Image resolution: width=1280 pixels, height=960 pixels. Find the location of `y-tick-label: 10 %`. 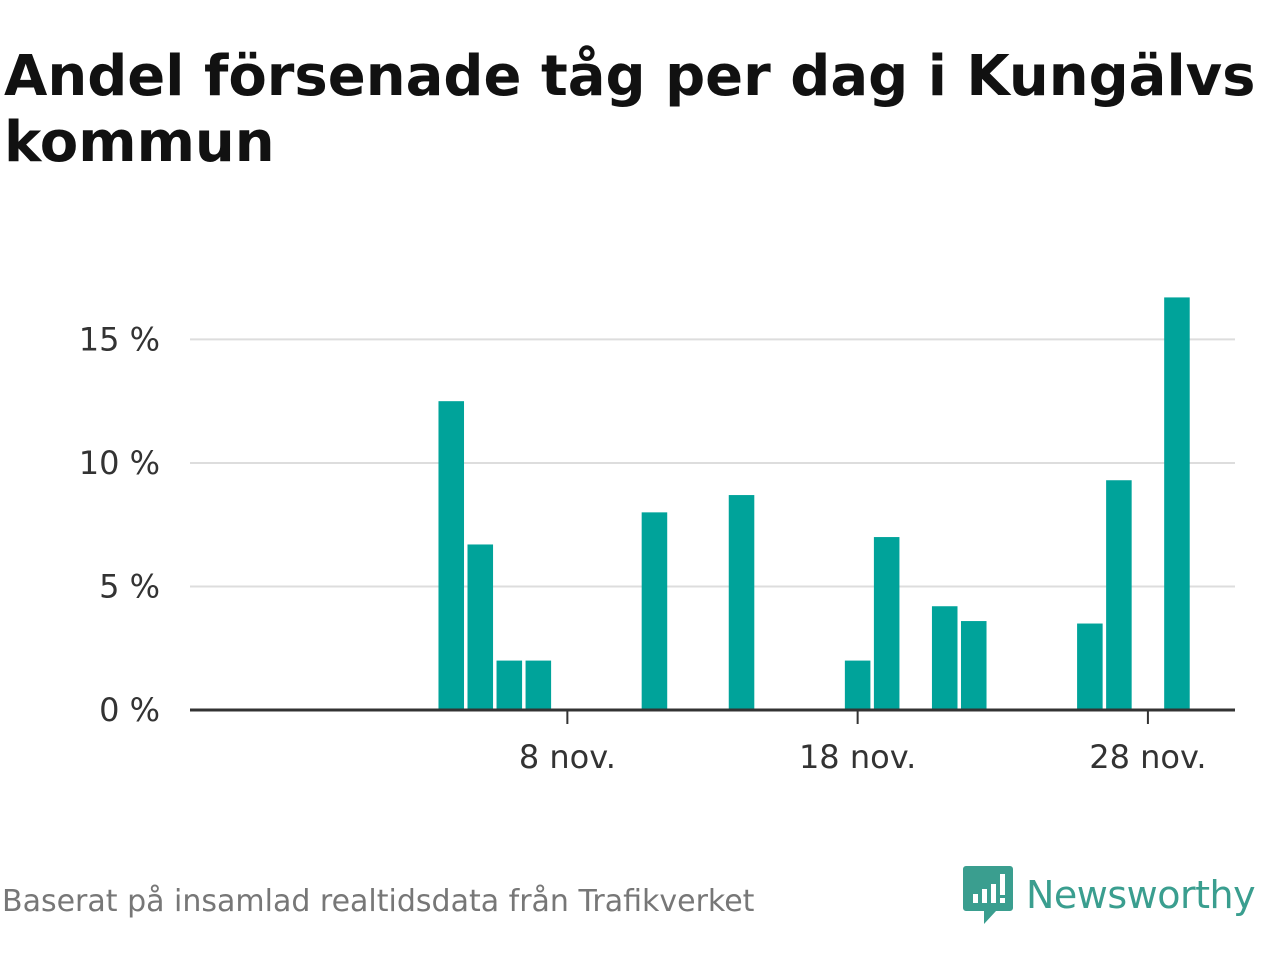

y-tick-label: 10 % is located at coordinates (119, 463).